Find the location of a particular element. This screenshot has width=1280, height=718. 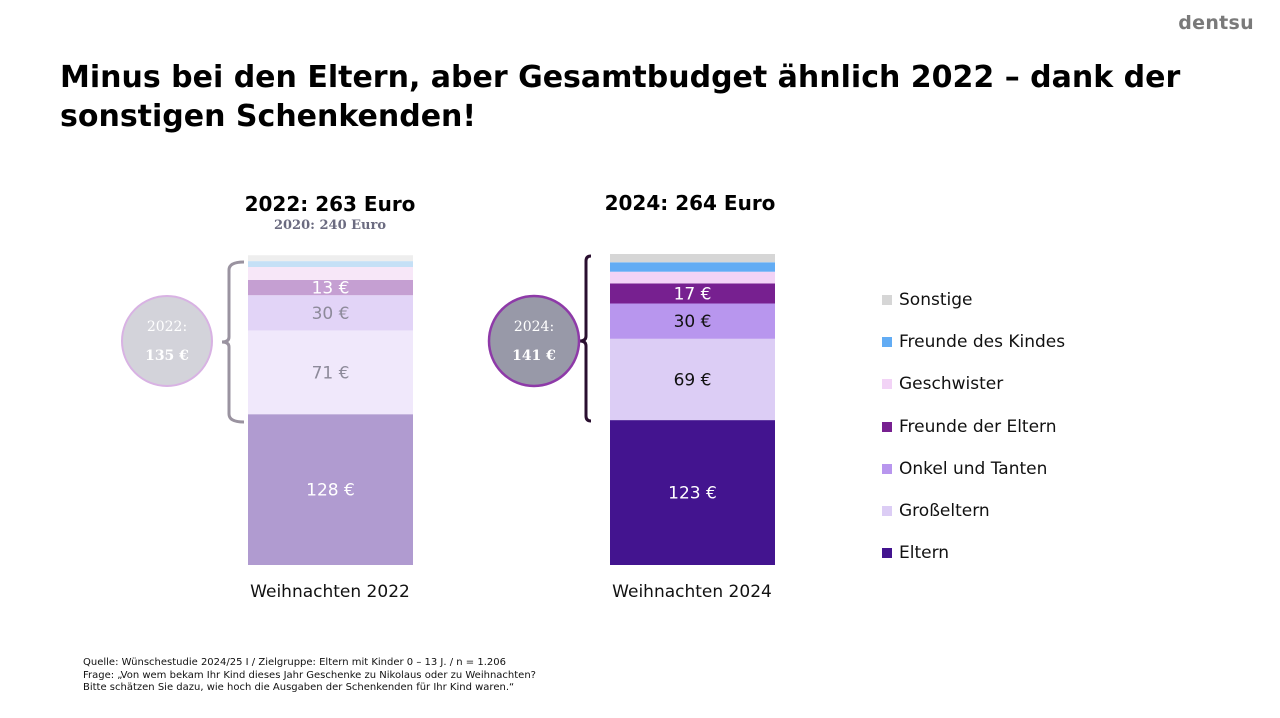

data-label-2022-onkel-und-tanten: 30 € is located at coordinates (331, 314).